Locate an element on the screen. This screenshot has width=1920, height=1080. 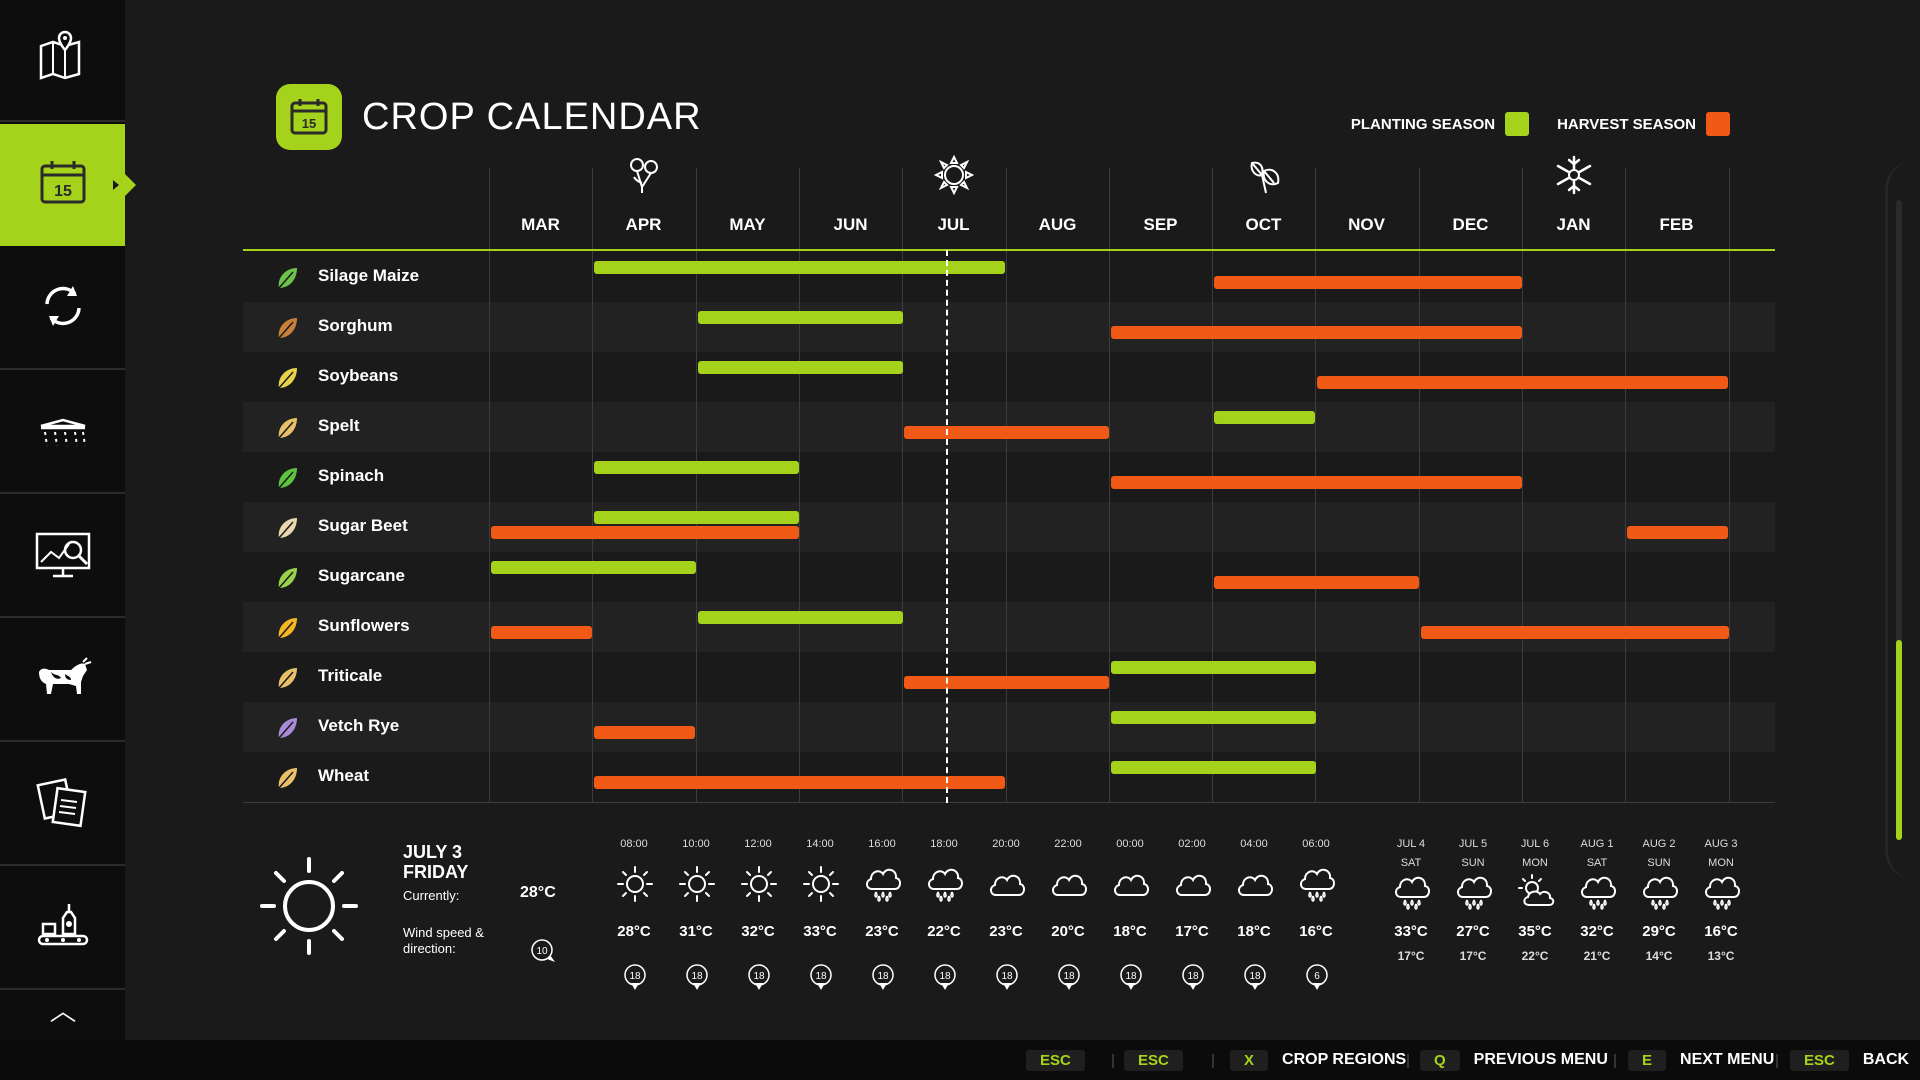
chevron-up-icon is located at coordinates (63, 1016).